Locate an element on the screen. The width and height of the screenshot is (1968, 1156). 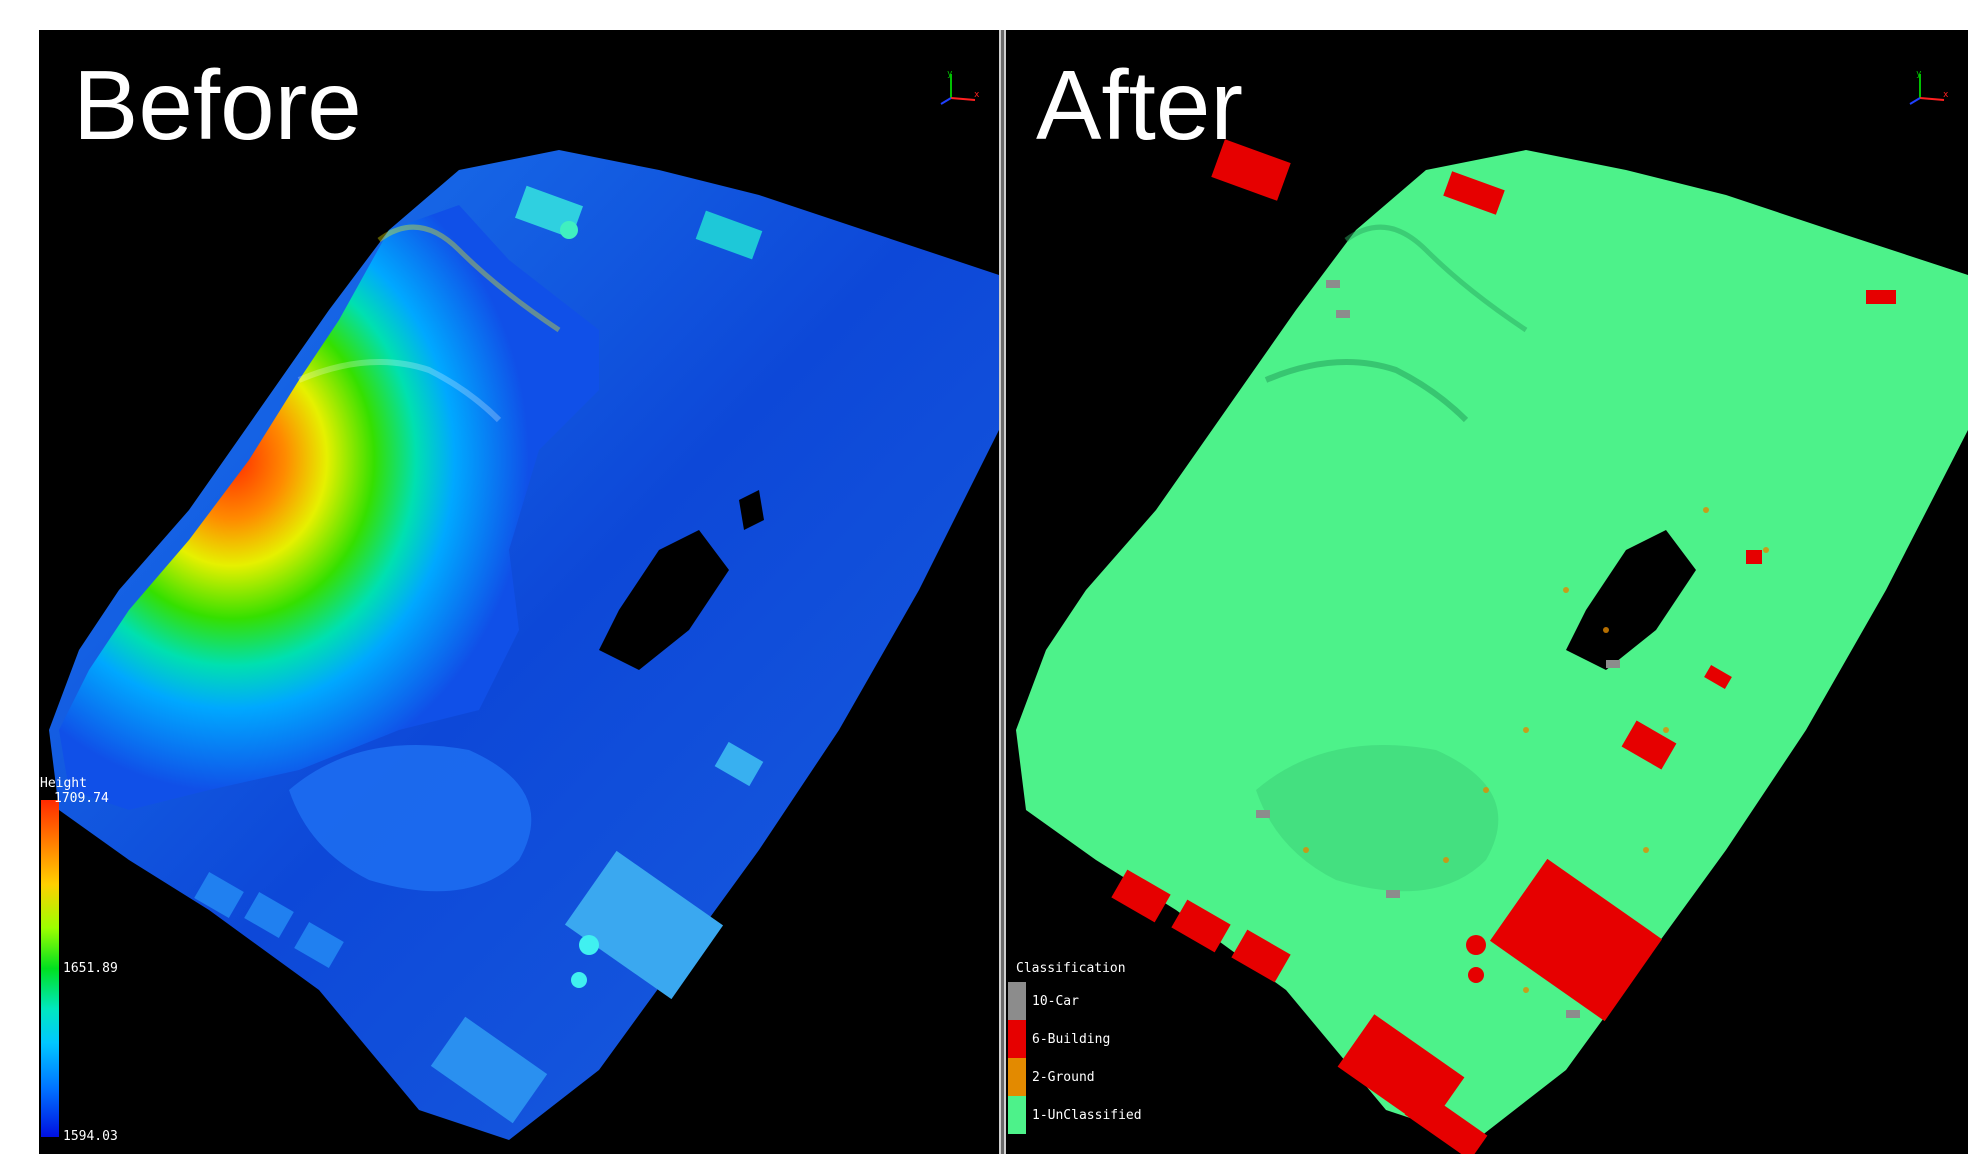
class-swatch-ground is located at coordinates (1017, 1077).